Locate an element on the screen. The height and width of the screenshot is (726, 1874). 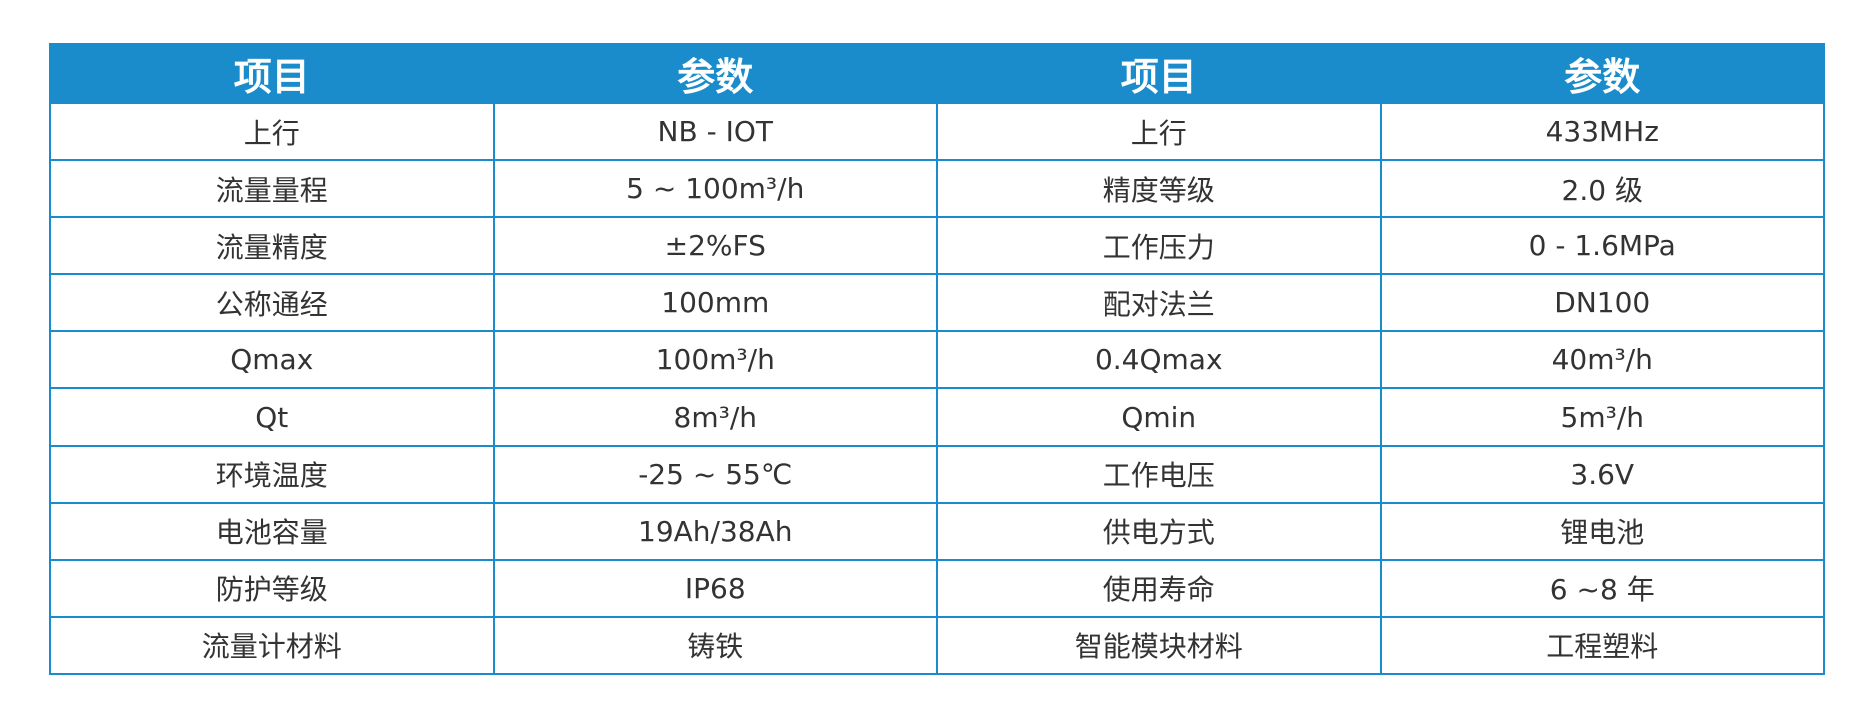
value-cell: 3.6V is located at coordinates (1602, 474).